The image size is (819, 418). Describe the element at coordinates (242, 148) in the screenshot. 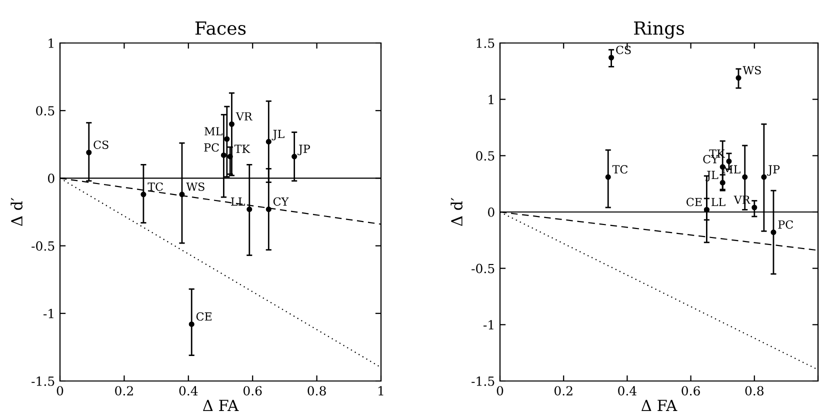

I see `annotation: TK` at that location.